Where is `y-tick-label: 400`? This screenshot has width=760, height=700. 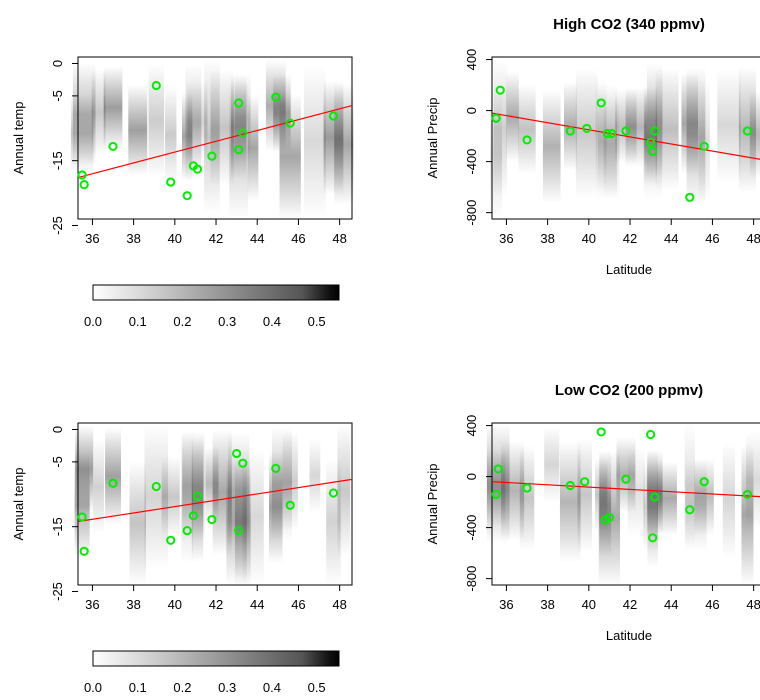
y-tick-label: 400 is located at coordinates (471, 60).